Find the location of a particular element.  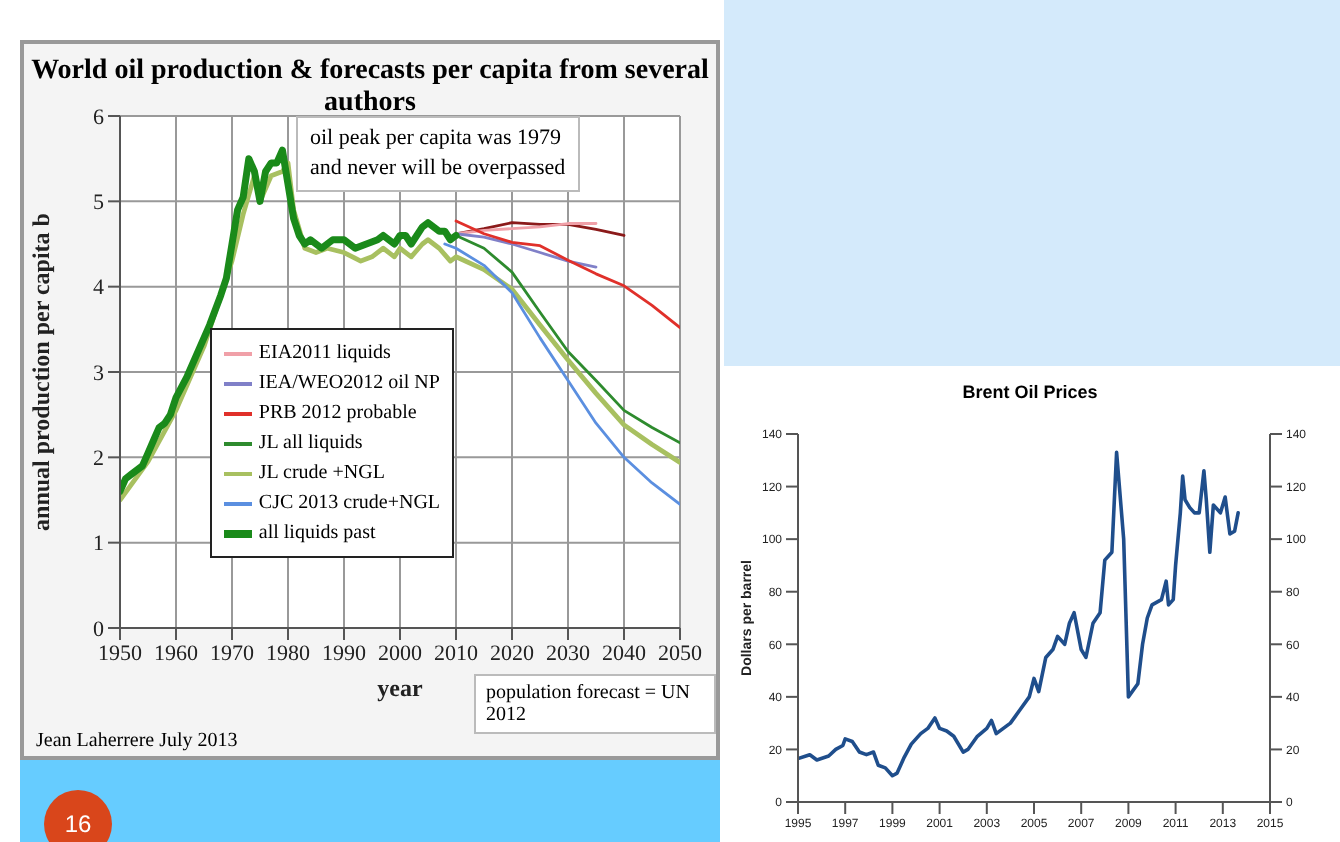

x-tick-label: 1970 is located at coordinates (232, 653).